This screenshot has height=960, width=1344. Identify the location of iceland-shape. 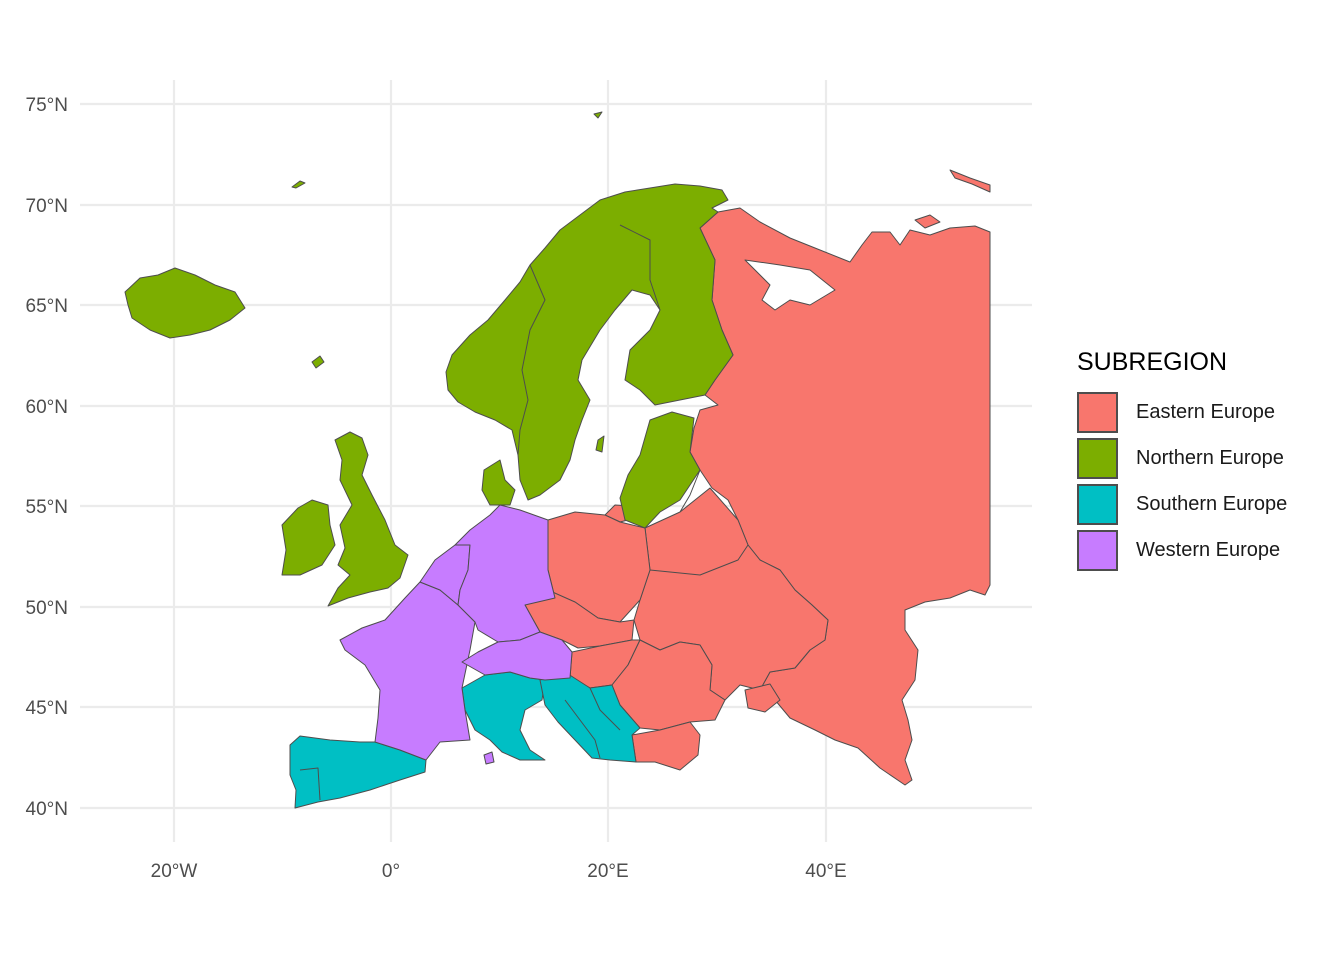
(185, 303).